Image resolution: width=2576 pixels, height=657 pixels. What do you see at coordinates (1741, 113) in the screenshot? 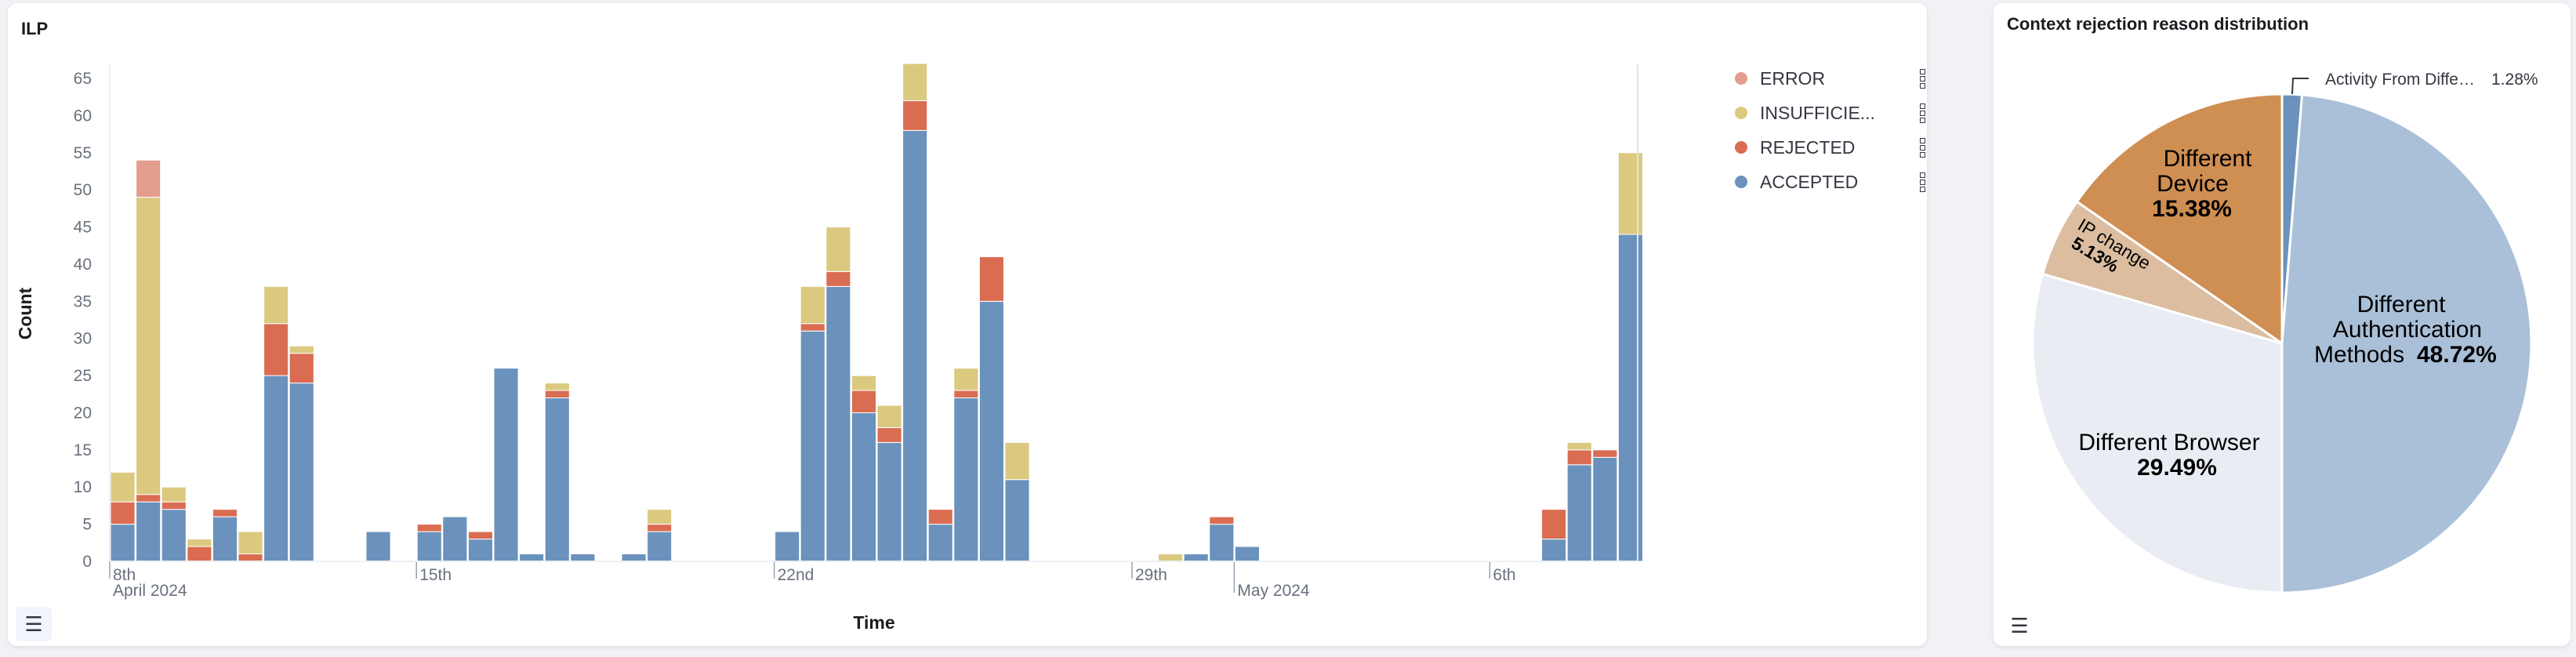
I see `legend-dot` at bounding box center [1741, 113].